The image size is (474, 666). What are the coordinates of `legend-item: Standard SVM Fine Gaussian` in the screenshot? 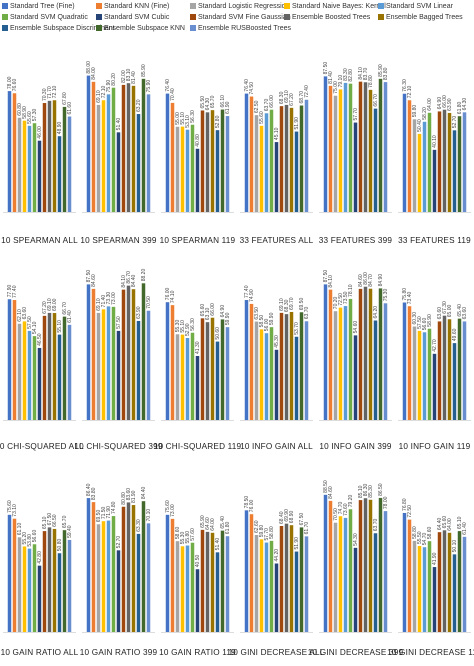 It's located at (240, 17).